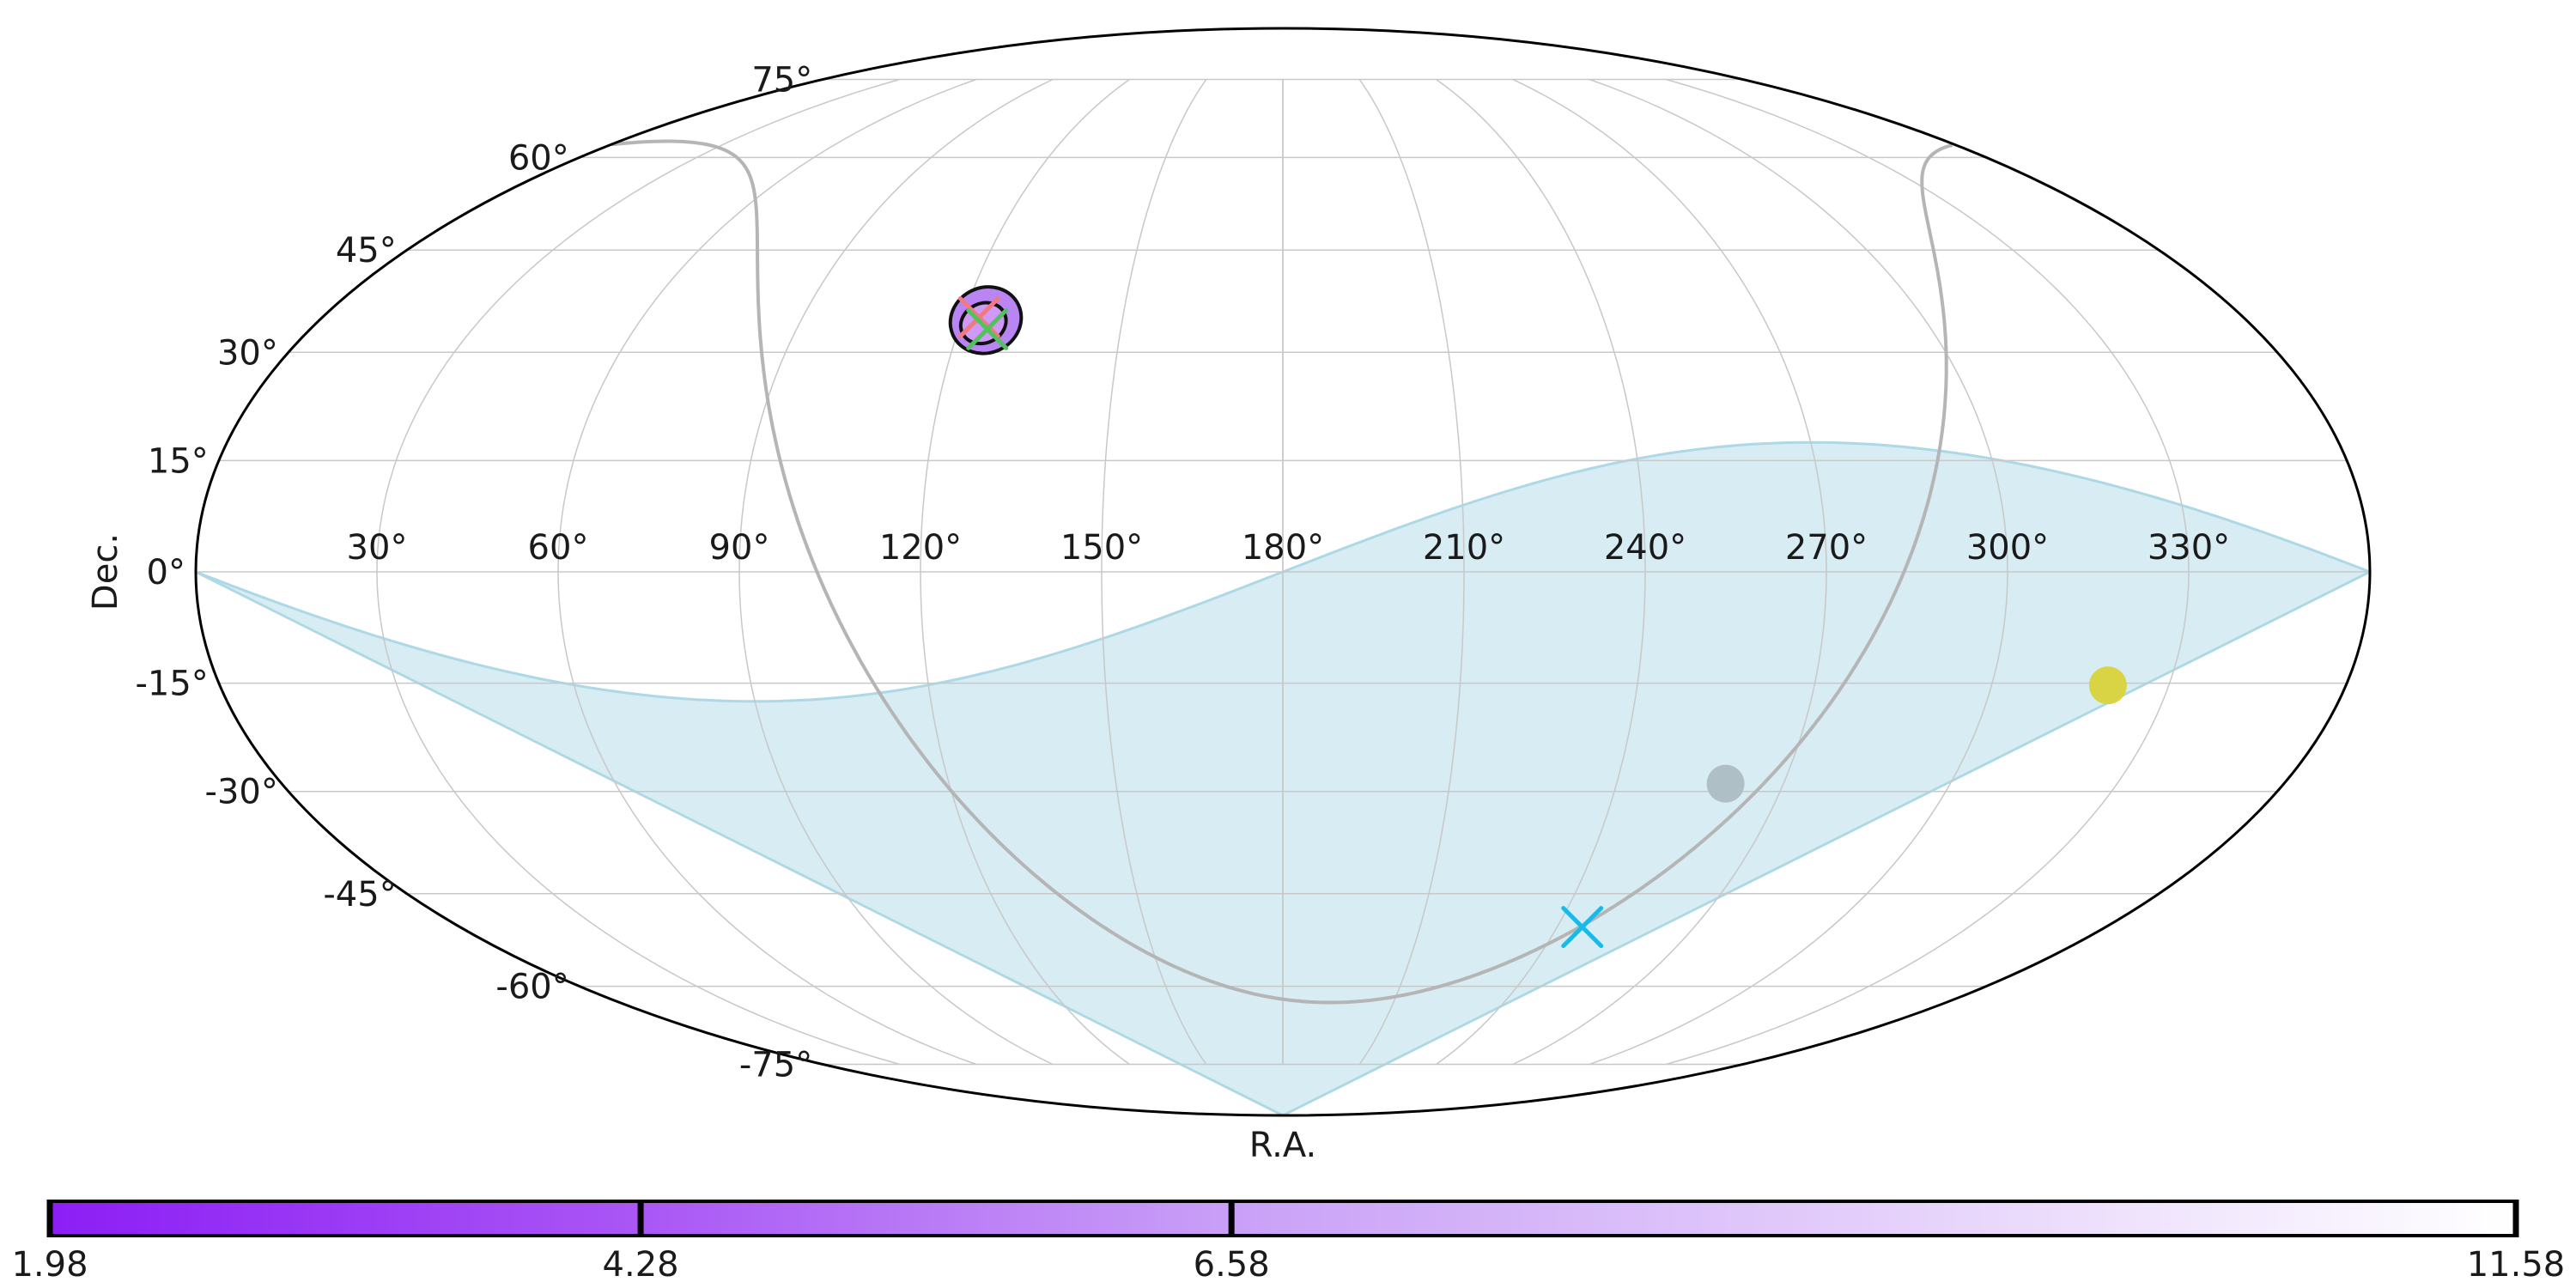 The image size is (2576, 1288). Describe the element at coordinates (781, 80) in the screenshot. I see `dec-tick-label: 75°` at that location.